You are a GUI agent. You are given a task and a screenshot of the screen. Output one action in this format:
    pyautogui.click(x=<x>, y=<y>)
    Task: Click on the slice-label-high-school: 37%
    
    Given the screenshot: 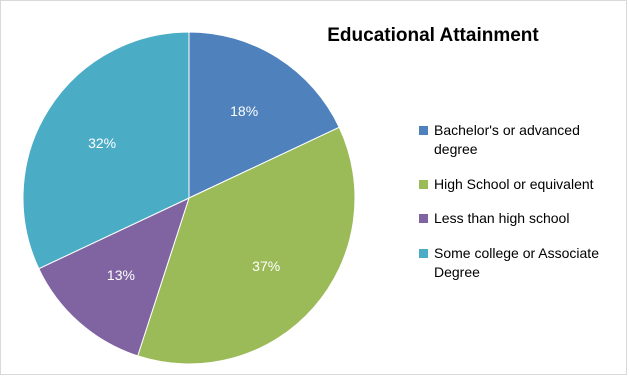 What is the action you would take?
    pyautogui.click(x=266, y=266)
    